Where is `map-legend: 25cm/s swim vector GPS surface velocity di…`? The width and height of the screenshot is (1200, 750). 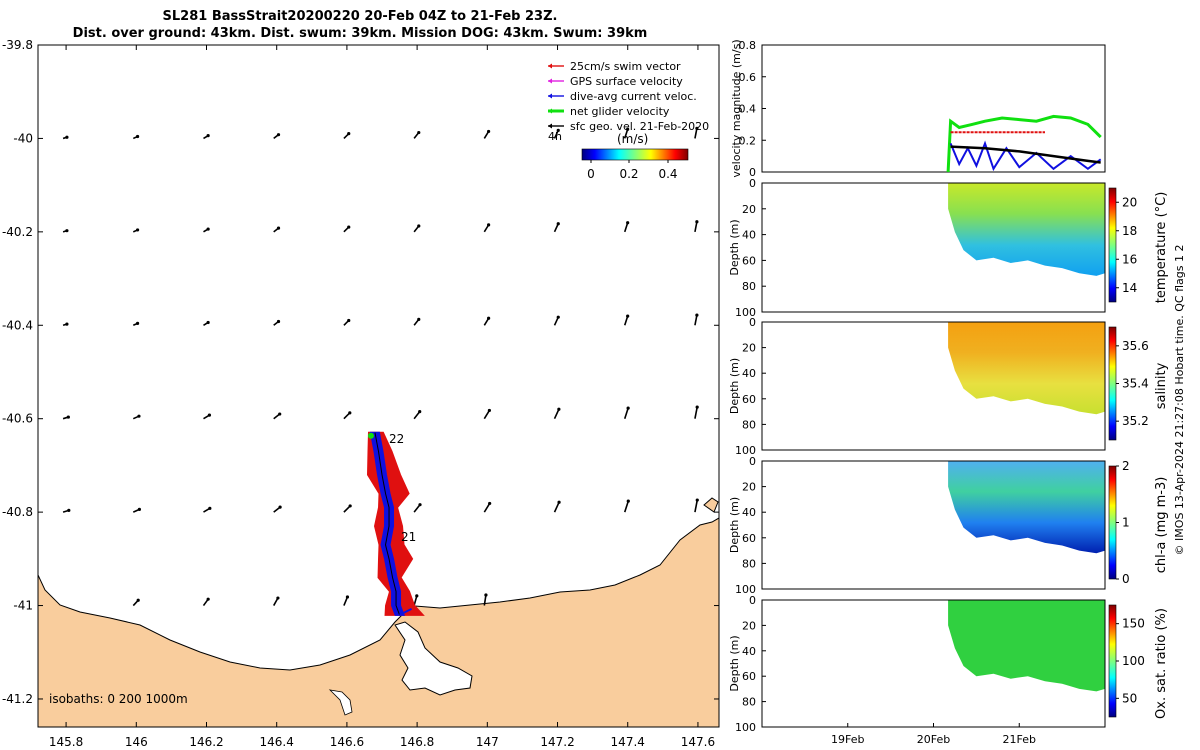 map-legend: 25cm/s swim vector GPS surface velocity di… is located at coordinates (628, 120).